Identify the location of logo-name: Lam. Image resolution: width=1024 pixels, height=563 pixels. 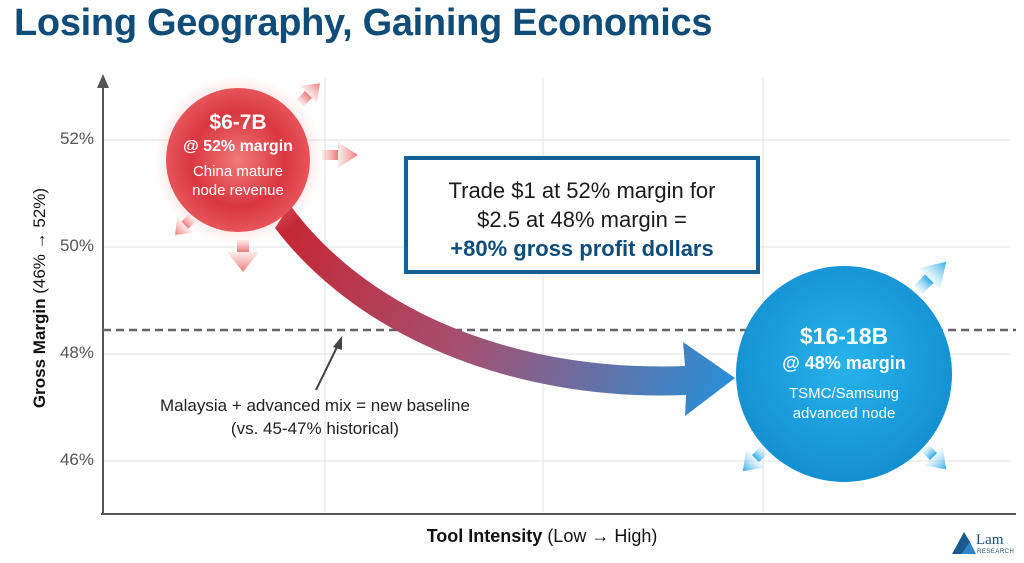
(990, 540).